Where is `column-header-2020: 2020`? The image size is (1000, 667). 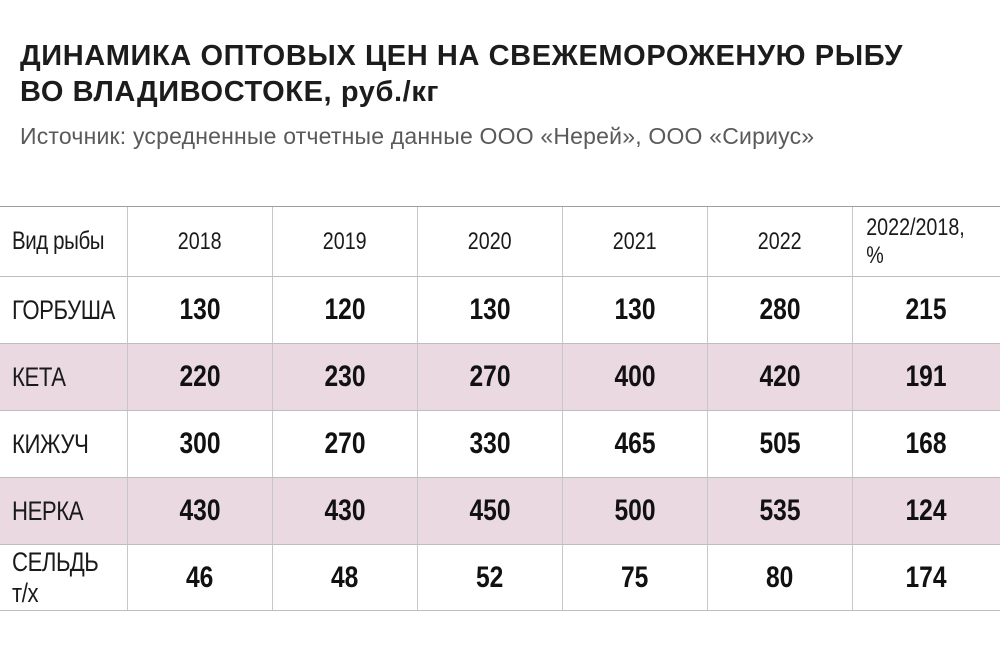
column-header-2020: 2020 is located at coordinates (490, 241).